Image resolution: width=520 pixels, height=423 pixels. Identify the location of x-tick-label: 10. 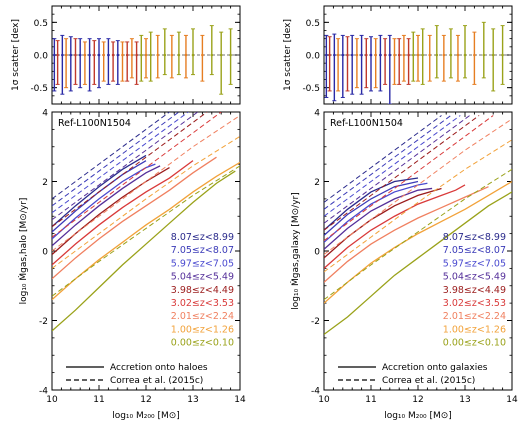
(52, 400).